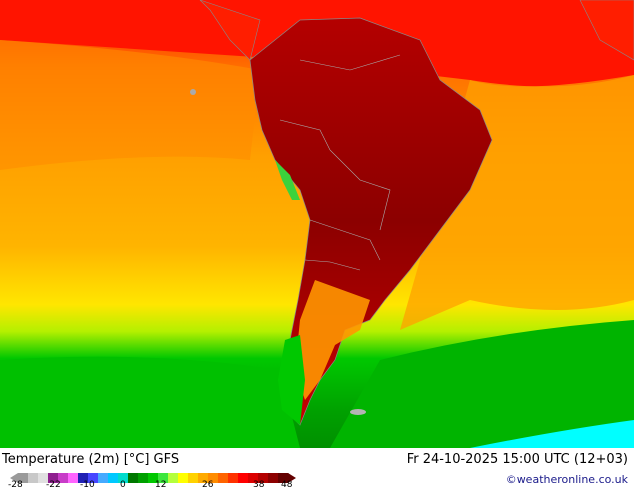 The width and height of the screenshot is (634, 490). Describe the element at coordinates (15, 485) in the screenshot. I see `legend-tick: -28` at that location.